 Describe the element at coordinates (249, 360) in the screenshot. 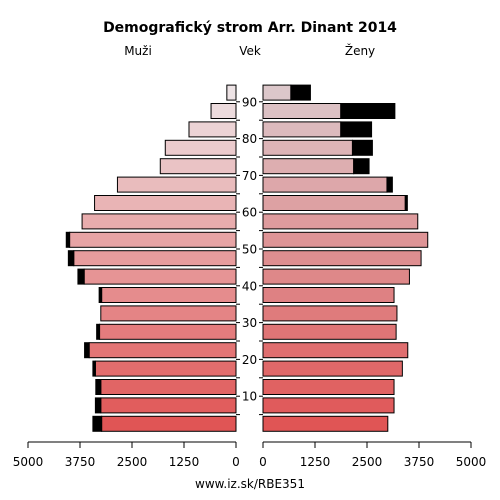

I see `age-tick-label: 20` at that location.